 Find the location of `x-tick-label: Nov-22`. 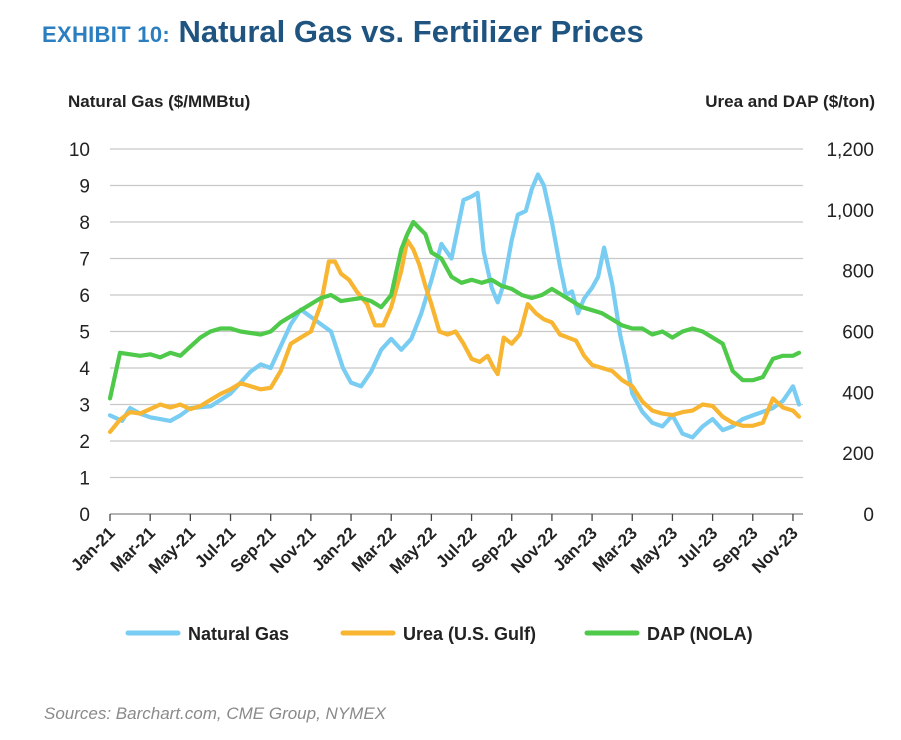

x-tick-label: Nov-22 is located at coordinates (534, 550).